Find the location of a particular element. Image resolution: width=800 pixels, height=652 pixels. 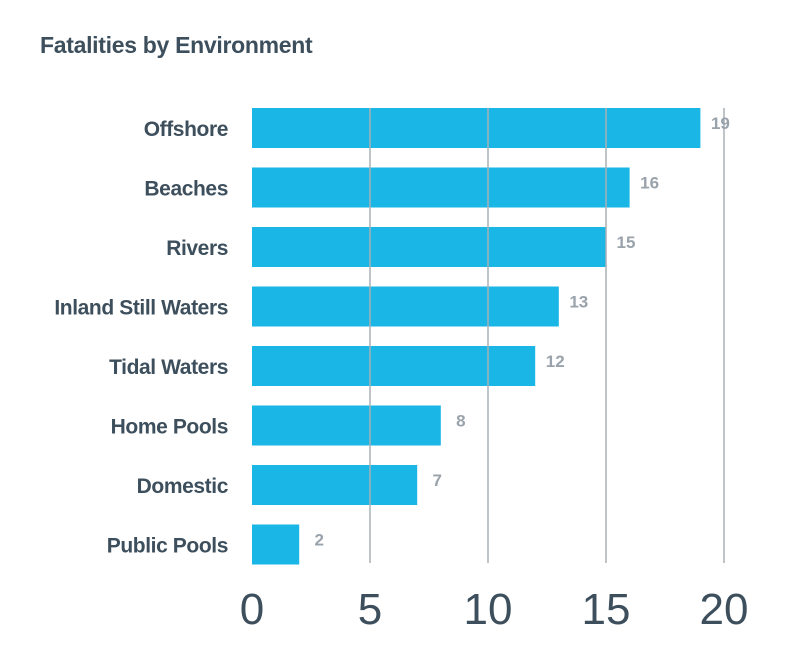

x-tick-label: 5 is located at coordinates (370, 609).